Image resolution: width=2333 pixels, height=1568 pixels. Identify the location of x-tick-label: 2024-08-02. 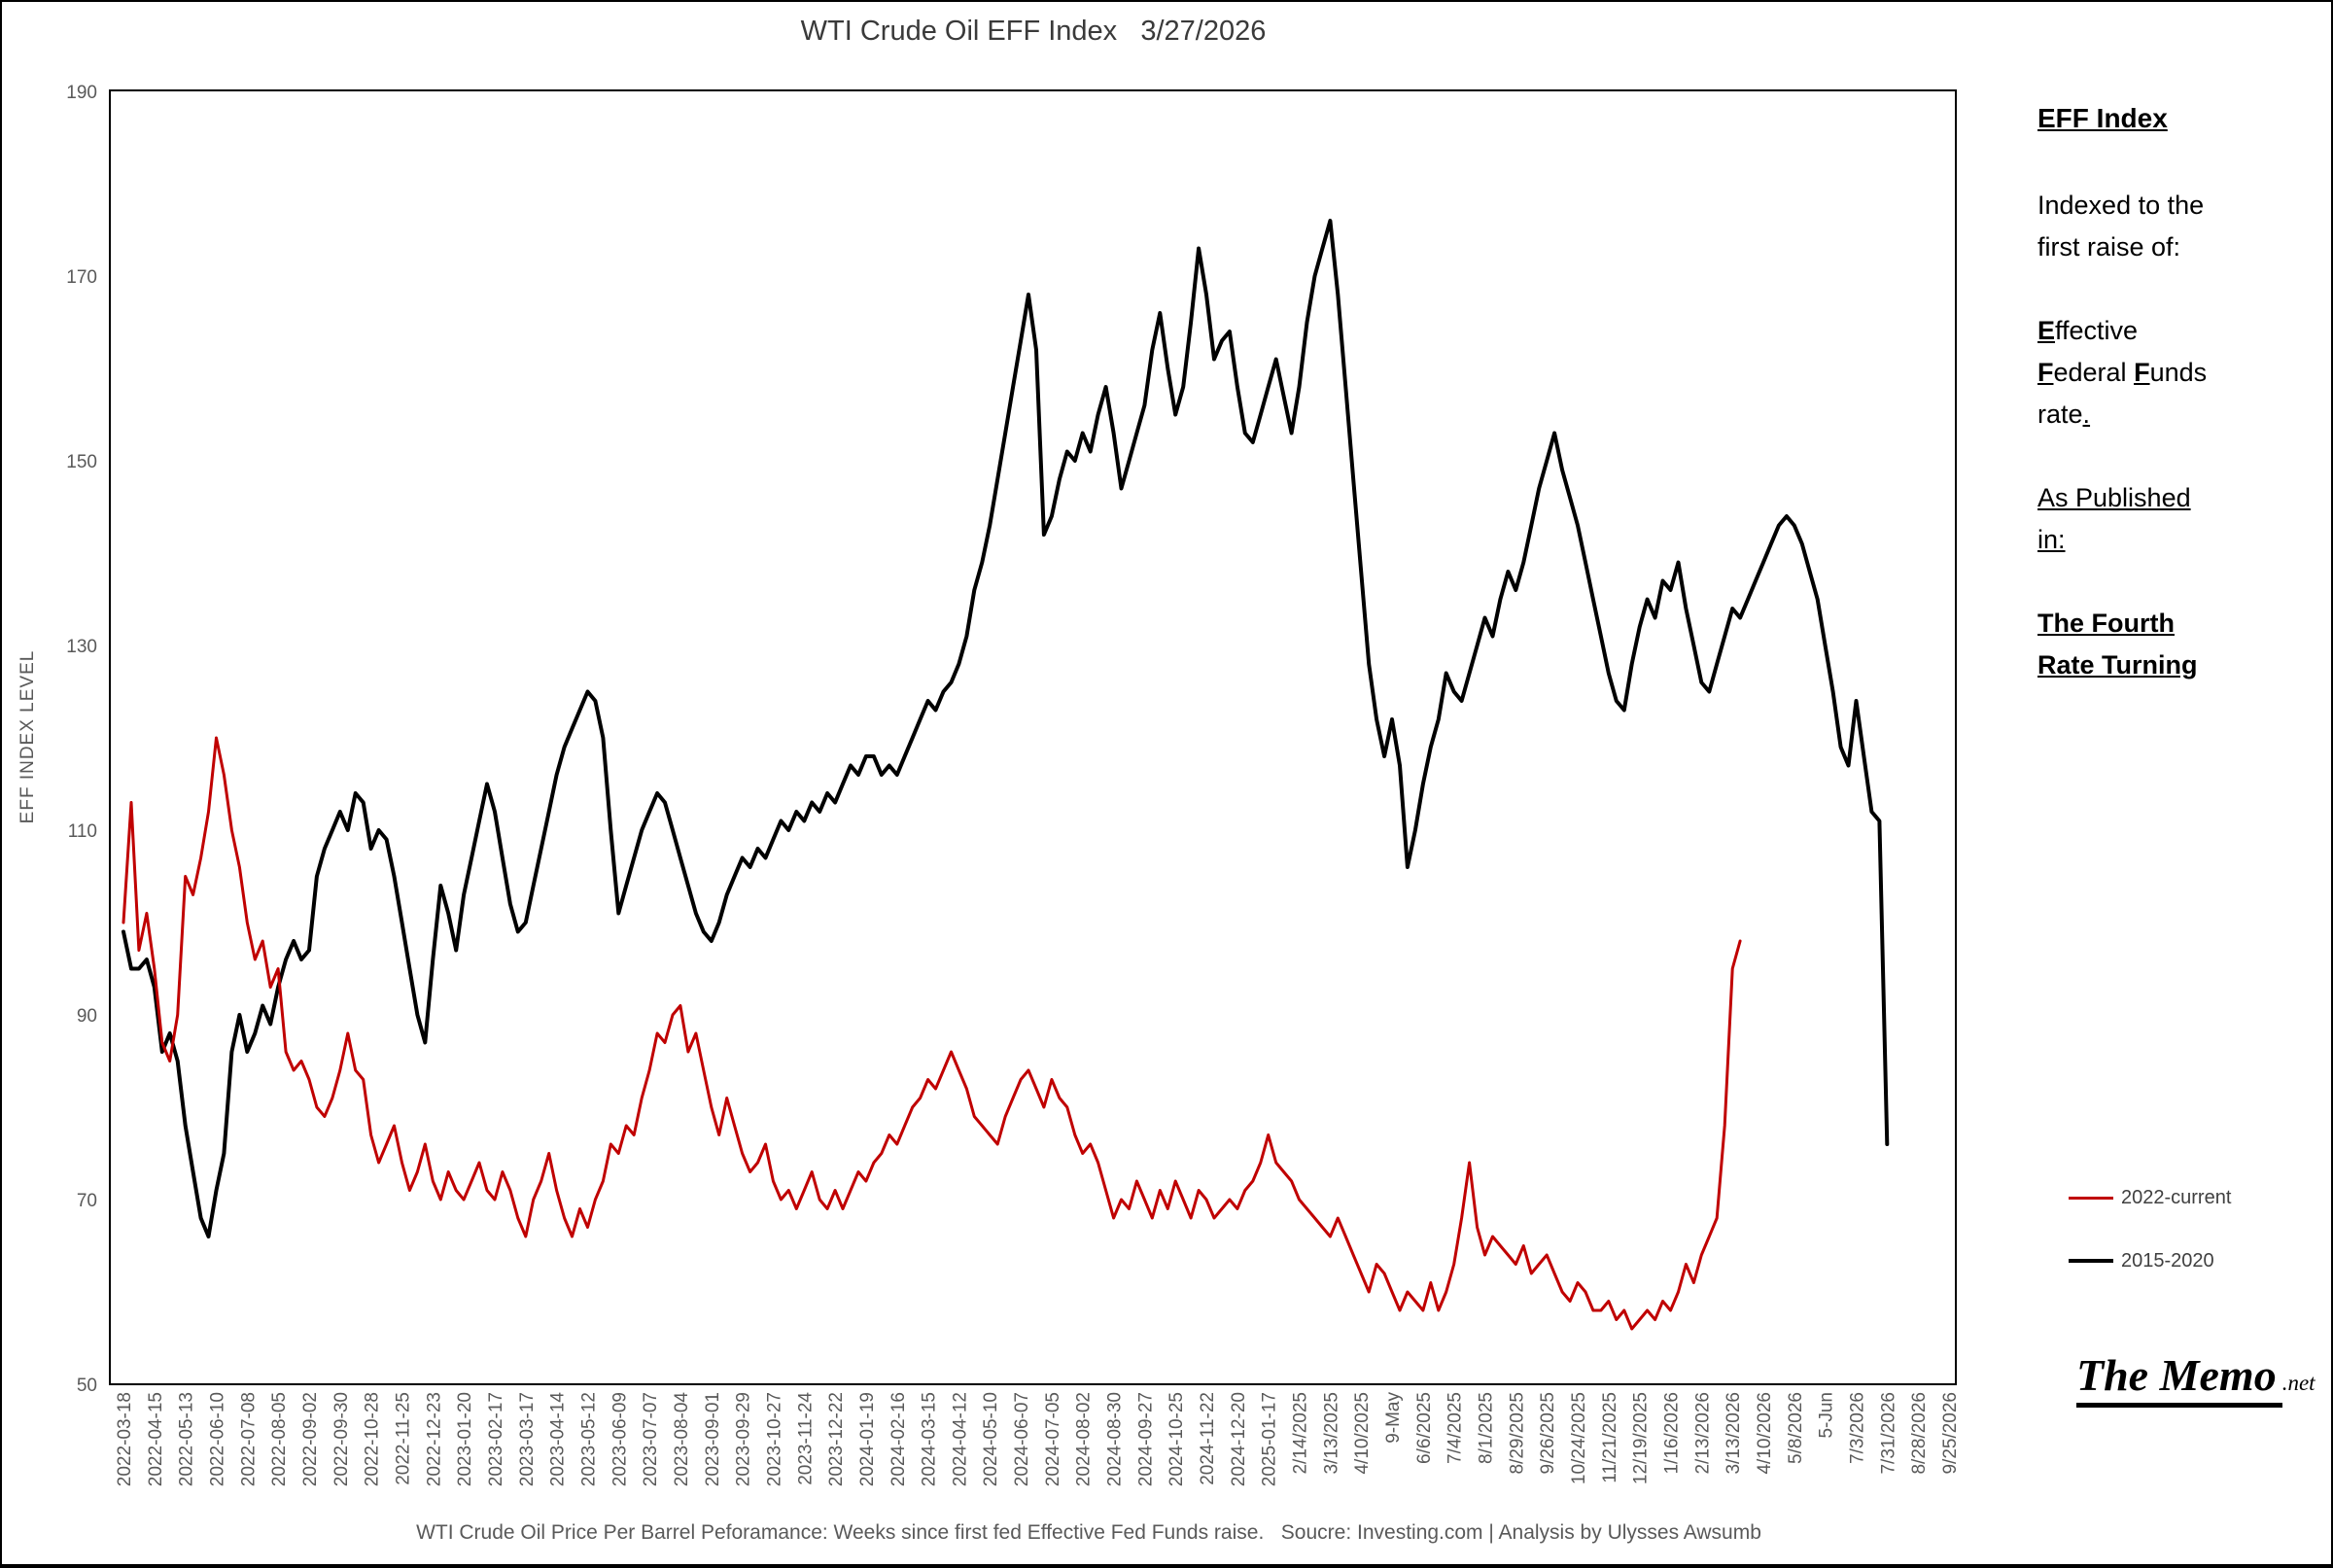
(1084, 1439).